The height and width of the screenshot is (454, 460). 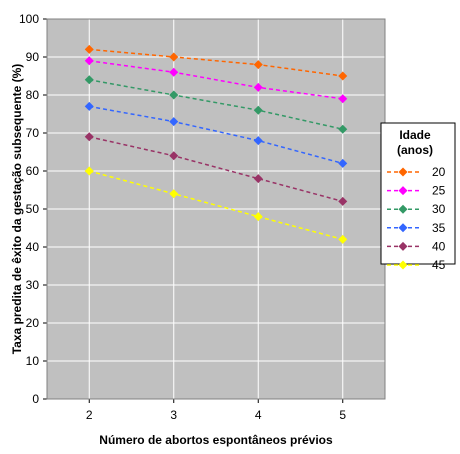 What do you see at coordinates (33, 361) in the screenshot?
I see `y-tick-label: 10` at bounding box center [33, 361].